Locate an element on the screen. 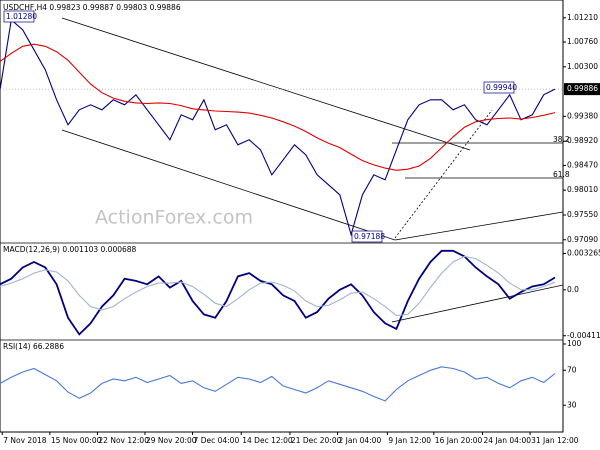  x-tick-label: 15 Nov 00:00 is located at coordinates (76, 440).